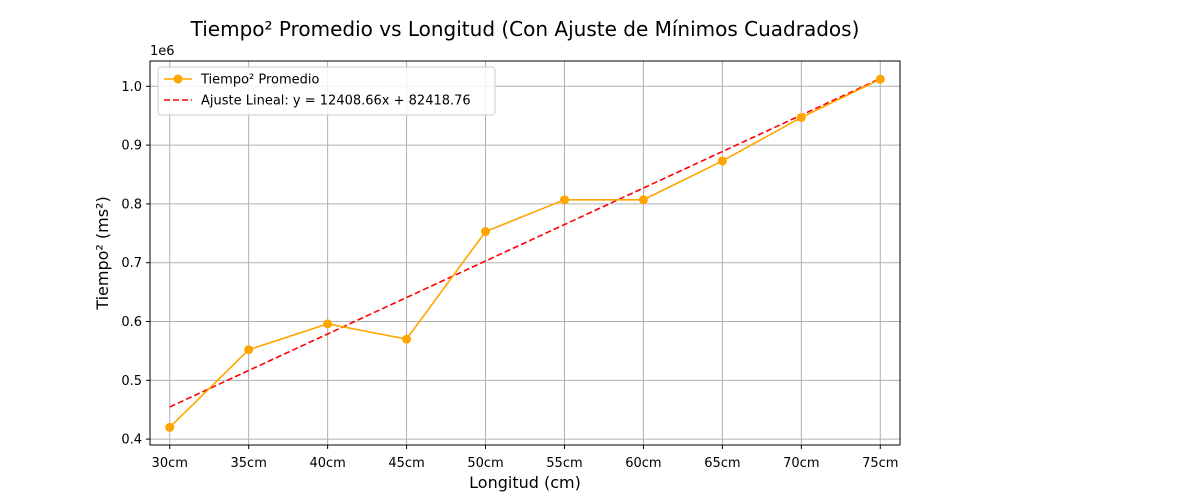  I want to click on y-tick-label: 0.4, so click(131, 440).